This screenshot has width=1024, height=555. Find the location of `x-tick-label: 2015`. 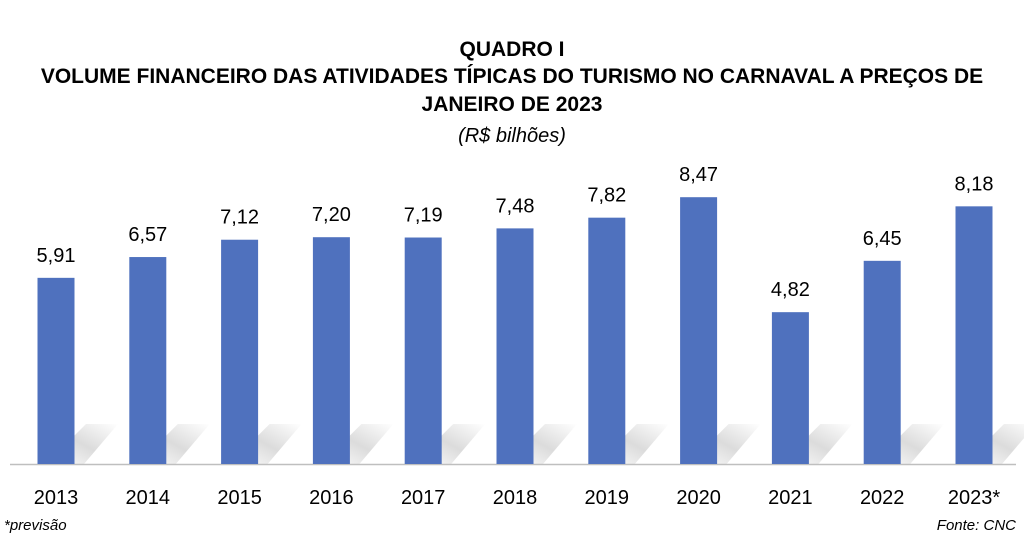

x-tick-label: 2015 is located at coordinates (239, 498).